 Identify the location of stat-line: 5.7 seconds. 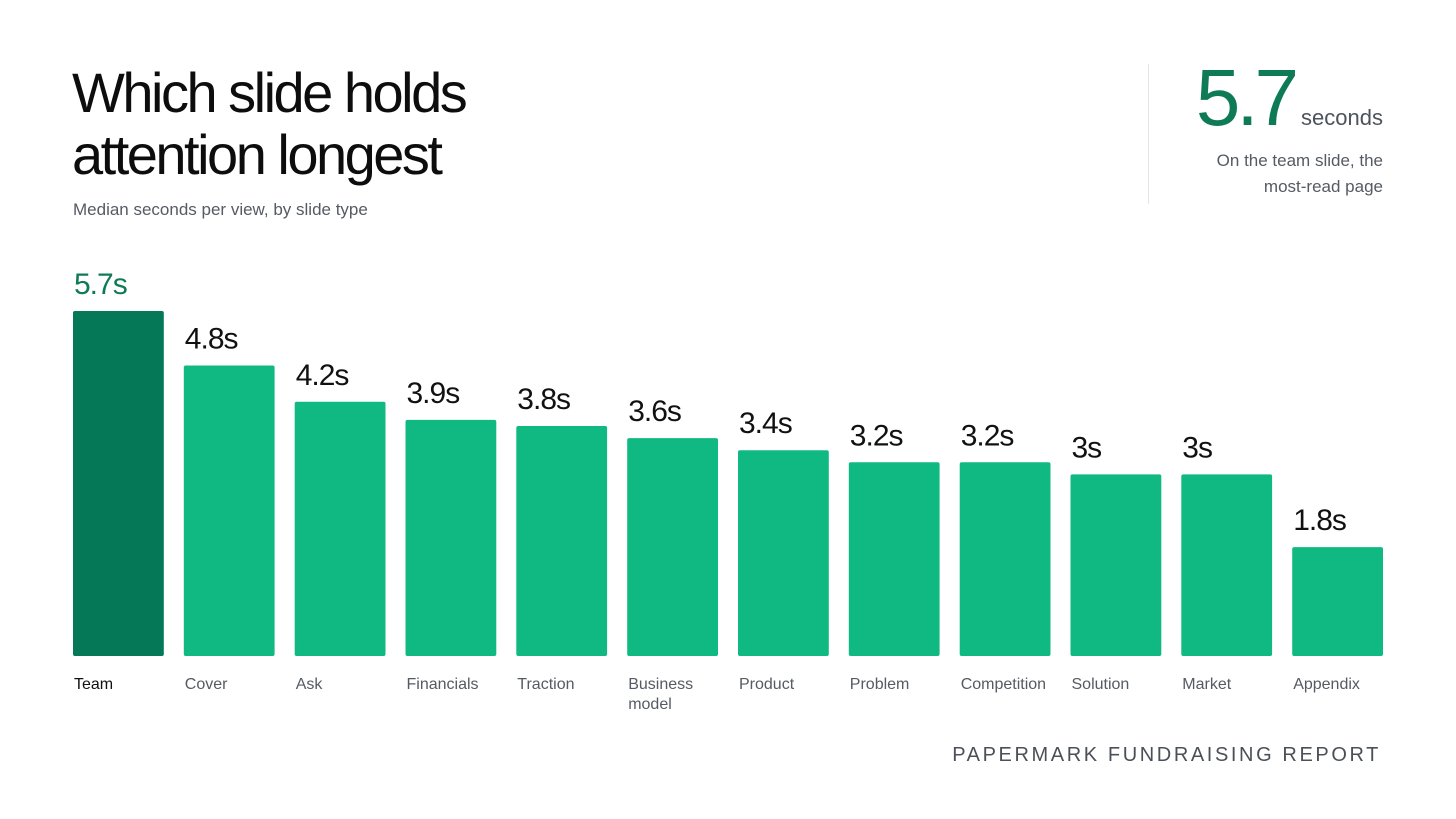
(1283, 98).